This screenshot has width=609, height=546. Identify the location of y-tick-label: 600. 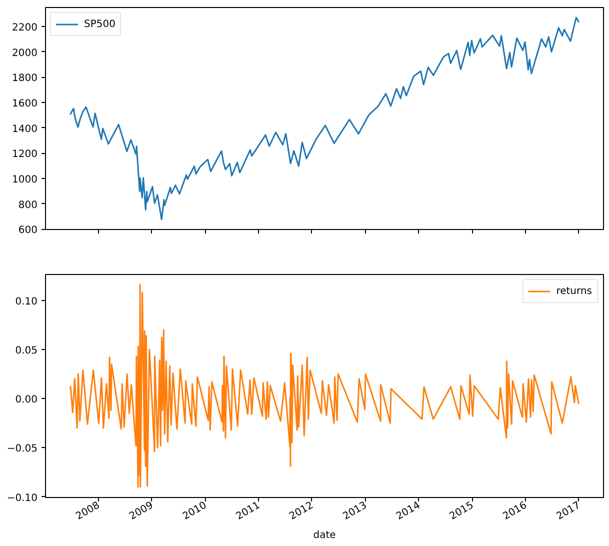
(28, 230).